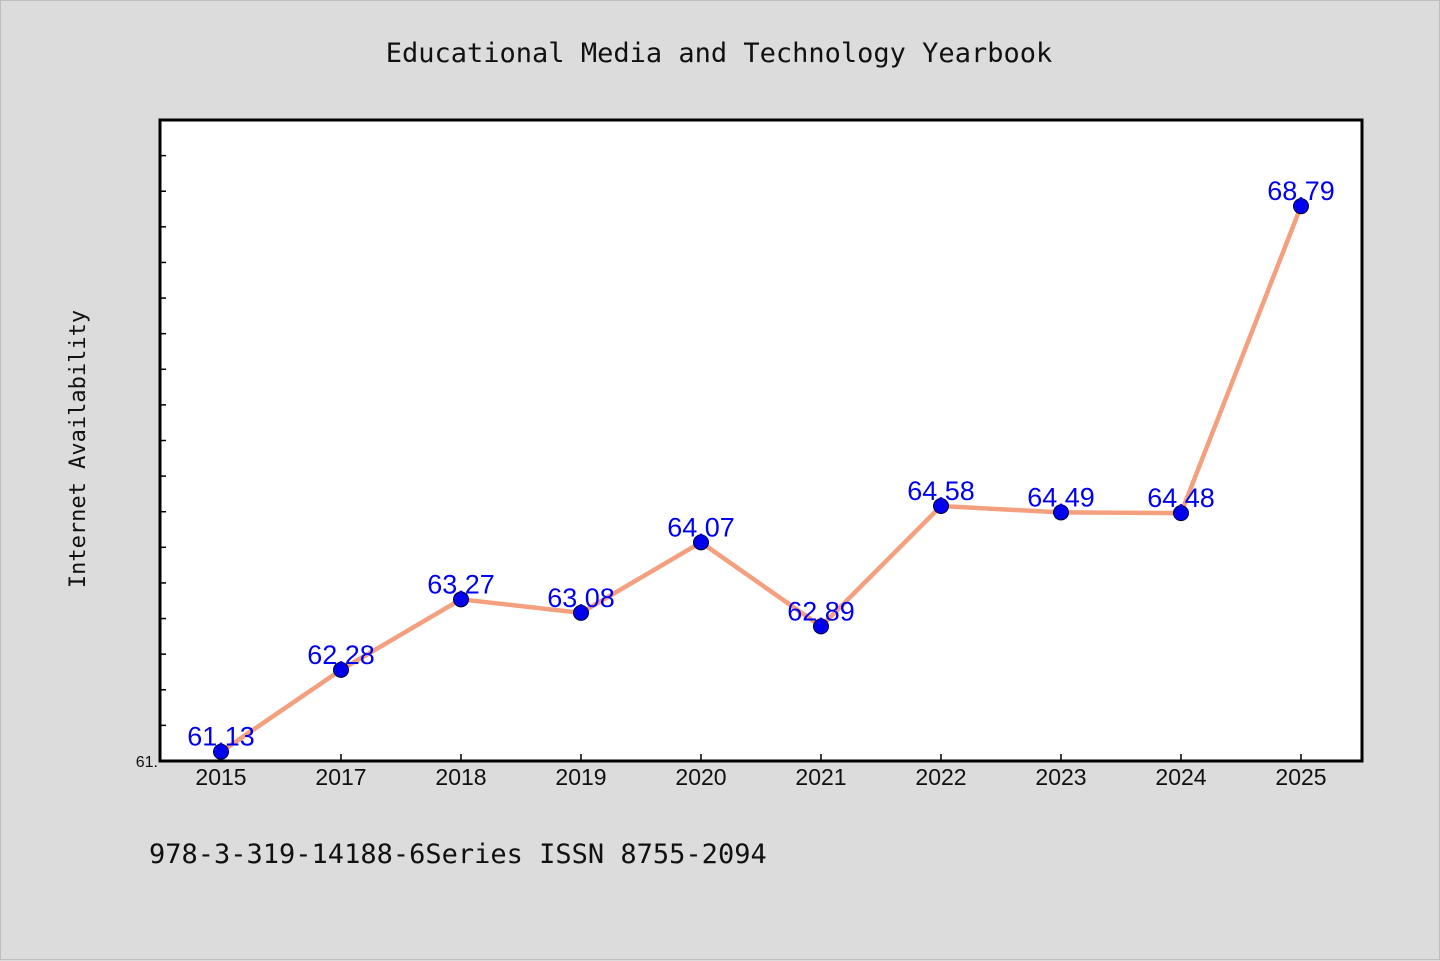 The image size is (1440, 961). What do you see at coordinates (341, 655) in the screenshot?
I see `data-label: 62.28` at bounding box center [341, 655].